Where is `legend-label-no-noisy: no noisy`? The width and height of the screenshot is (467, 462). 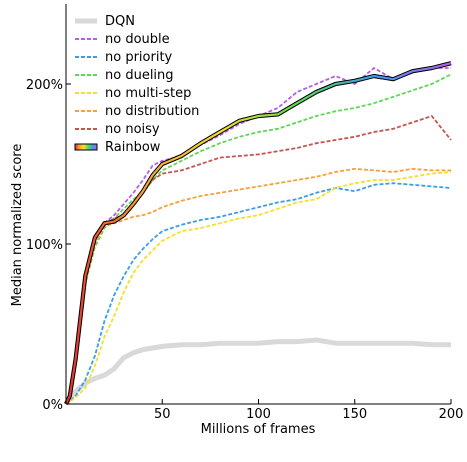
legend-label-no-noisy: no noisy is located at coordinates (132, 129).